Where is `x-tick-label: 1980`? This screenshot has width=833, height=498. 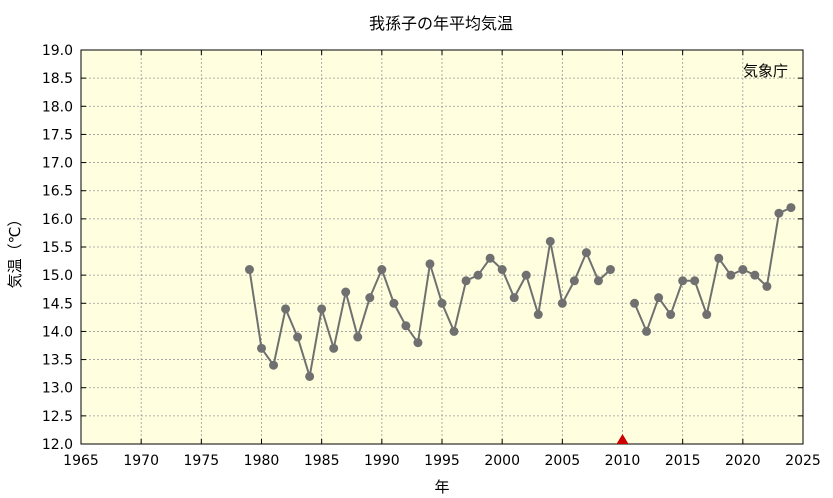 x-tick-label: 1980 is located at coordinates (262, 461).